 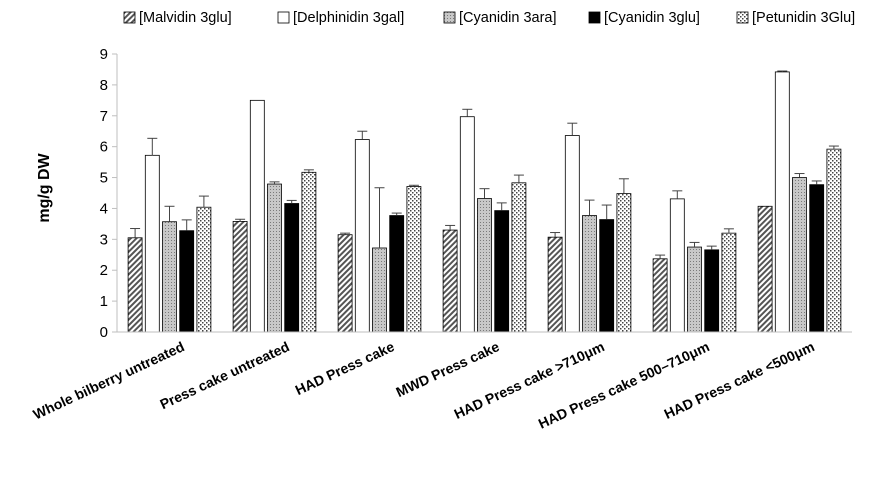 I want to click on legend-label: [Cyanidin 3glu], so click(x=652, y=18).